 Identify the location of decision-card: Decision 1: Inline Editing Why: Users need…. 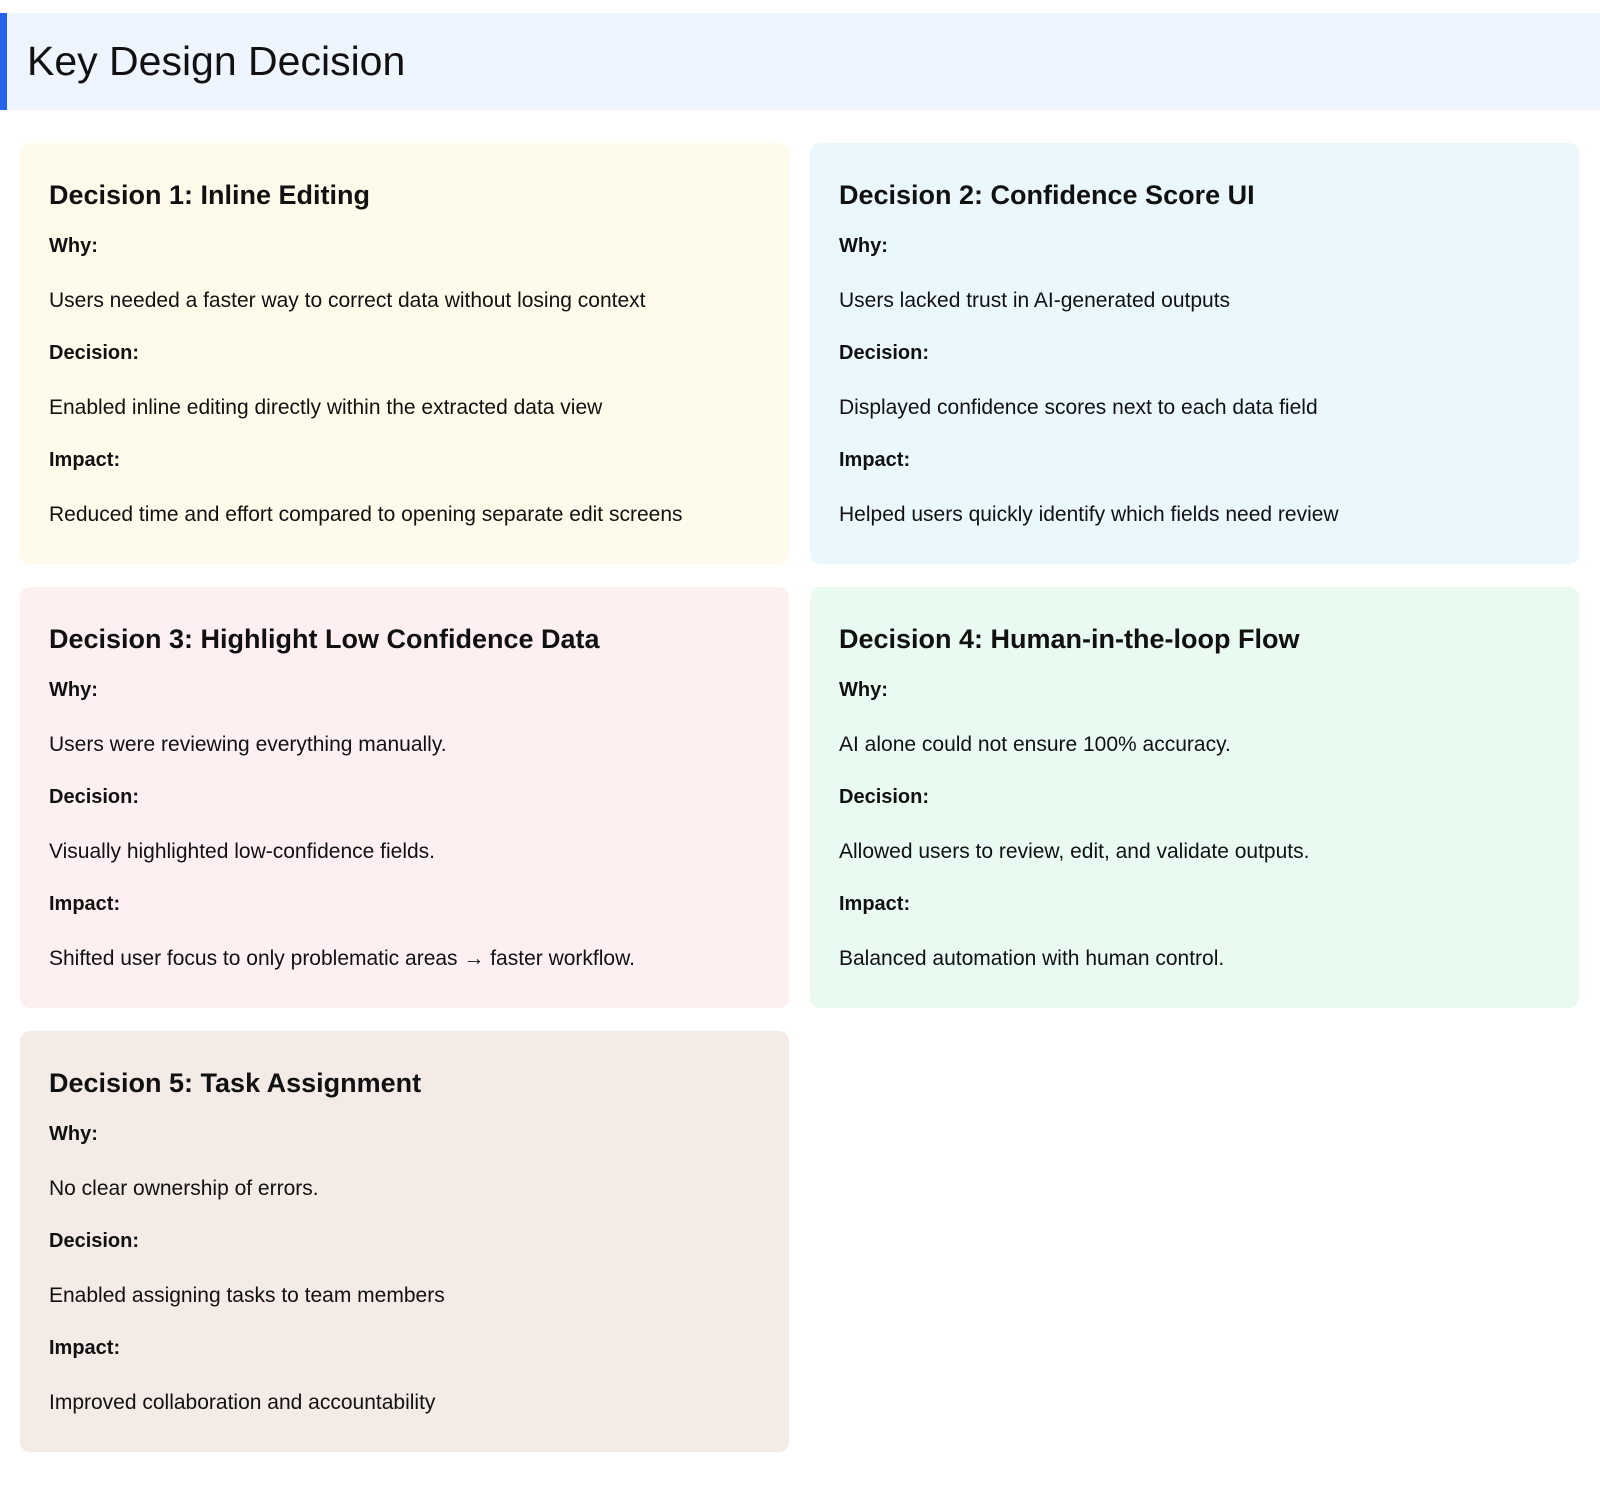
(404, 353).